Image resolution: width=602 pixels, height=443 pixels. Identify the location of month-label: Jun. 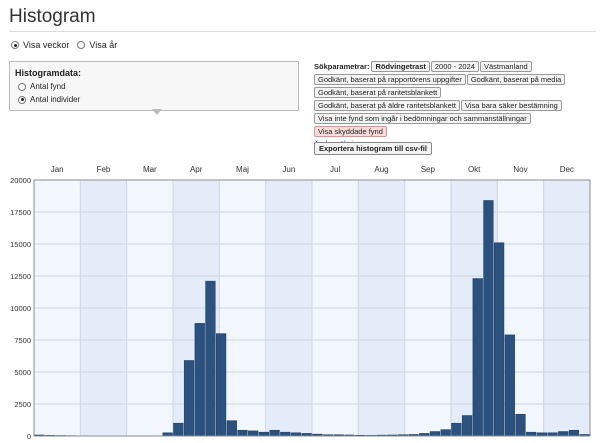
(288, 169).